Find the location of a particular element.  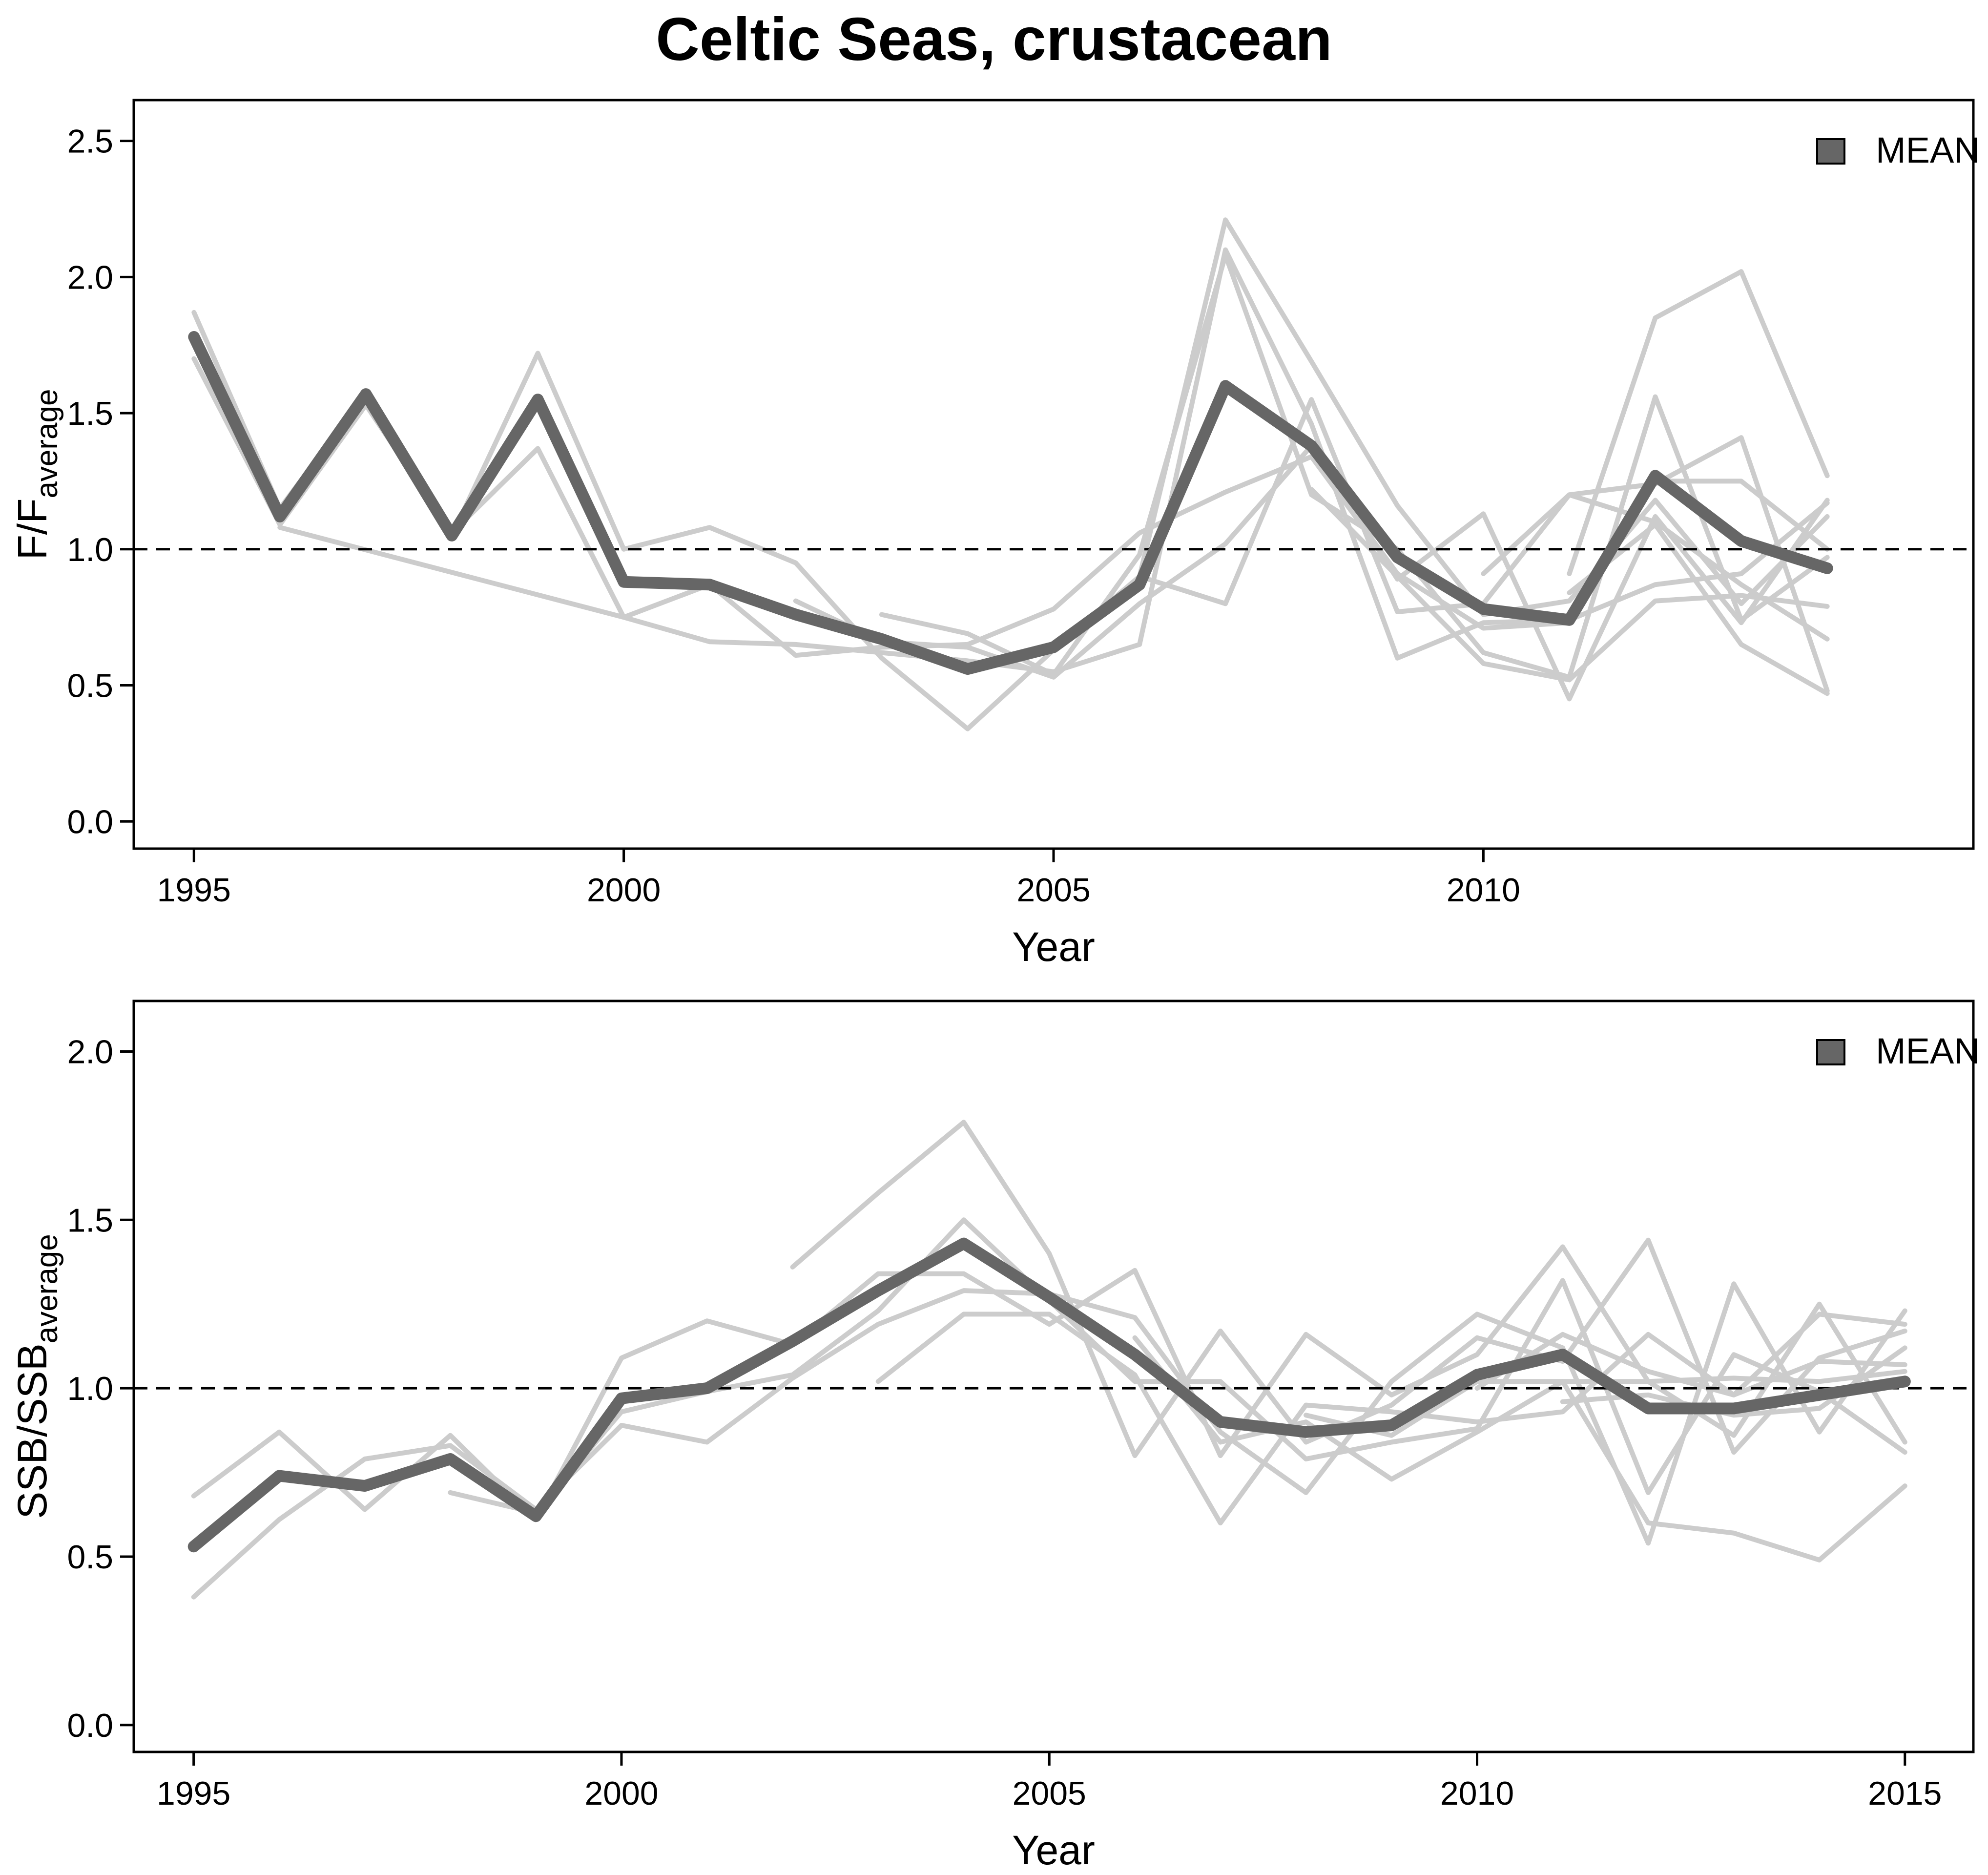

f-ratio-x-tick-label: 2005 is located at coordinates (1053, 891).